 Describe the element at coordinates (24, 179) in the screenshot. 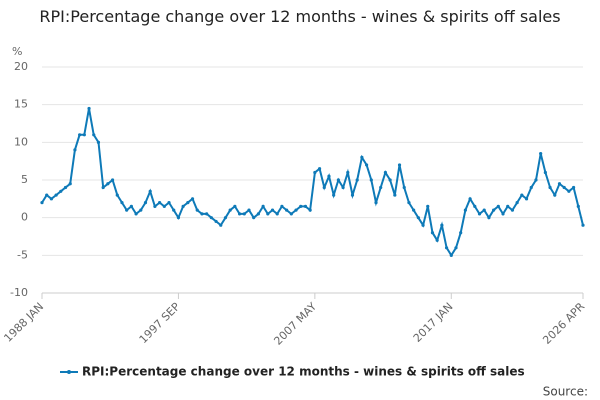

I see `y-tick-label: 5` at that location.